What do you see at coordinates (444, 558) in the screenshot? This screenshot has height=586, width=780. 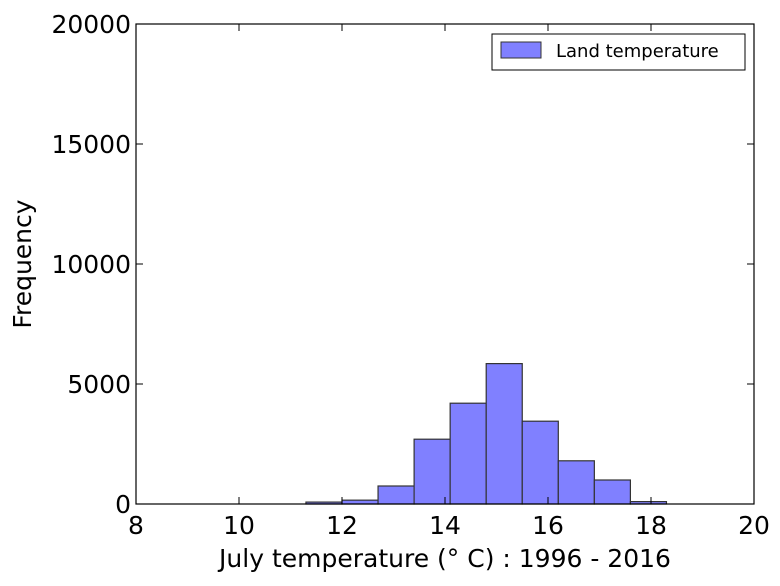 I see `x-axis-label: July temperature (° C) : 1996 - 2016` at bounding box center [444, 558].